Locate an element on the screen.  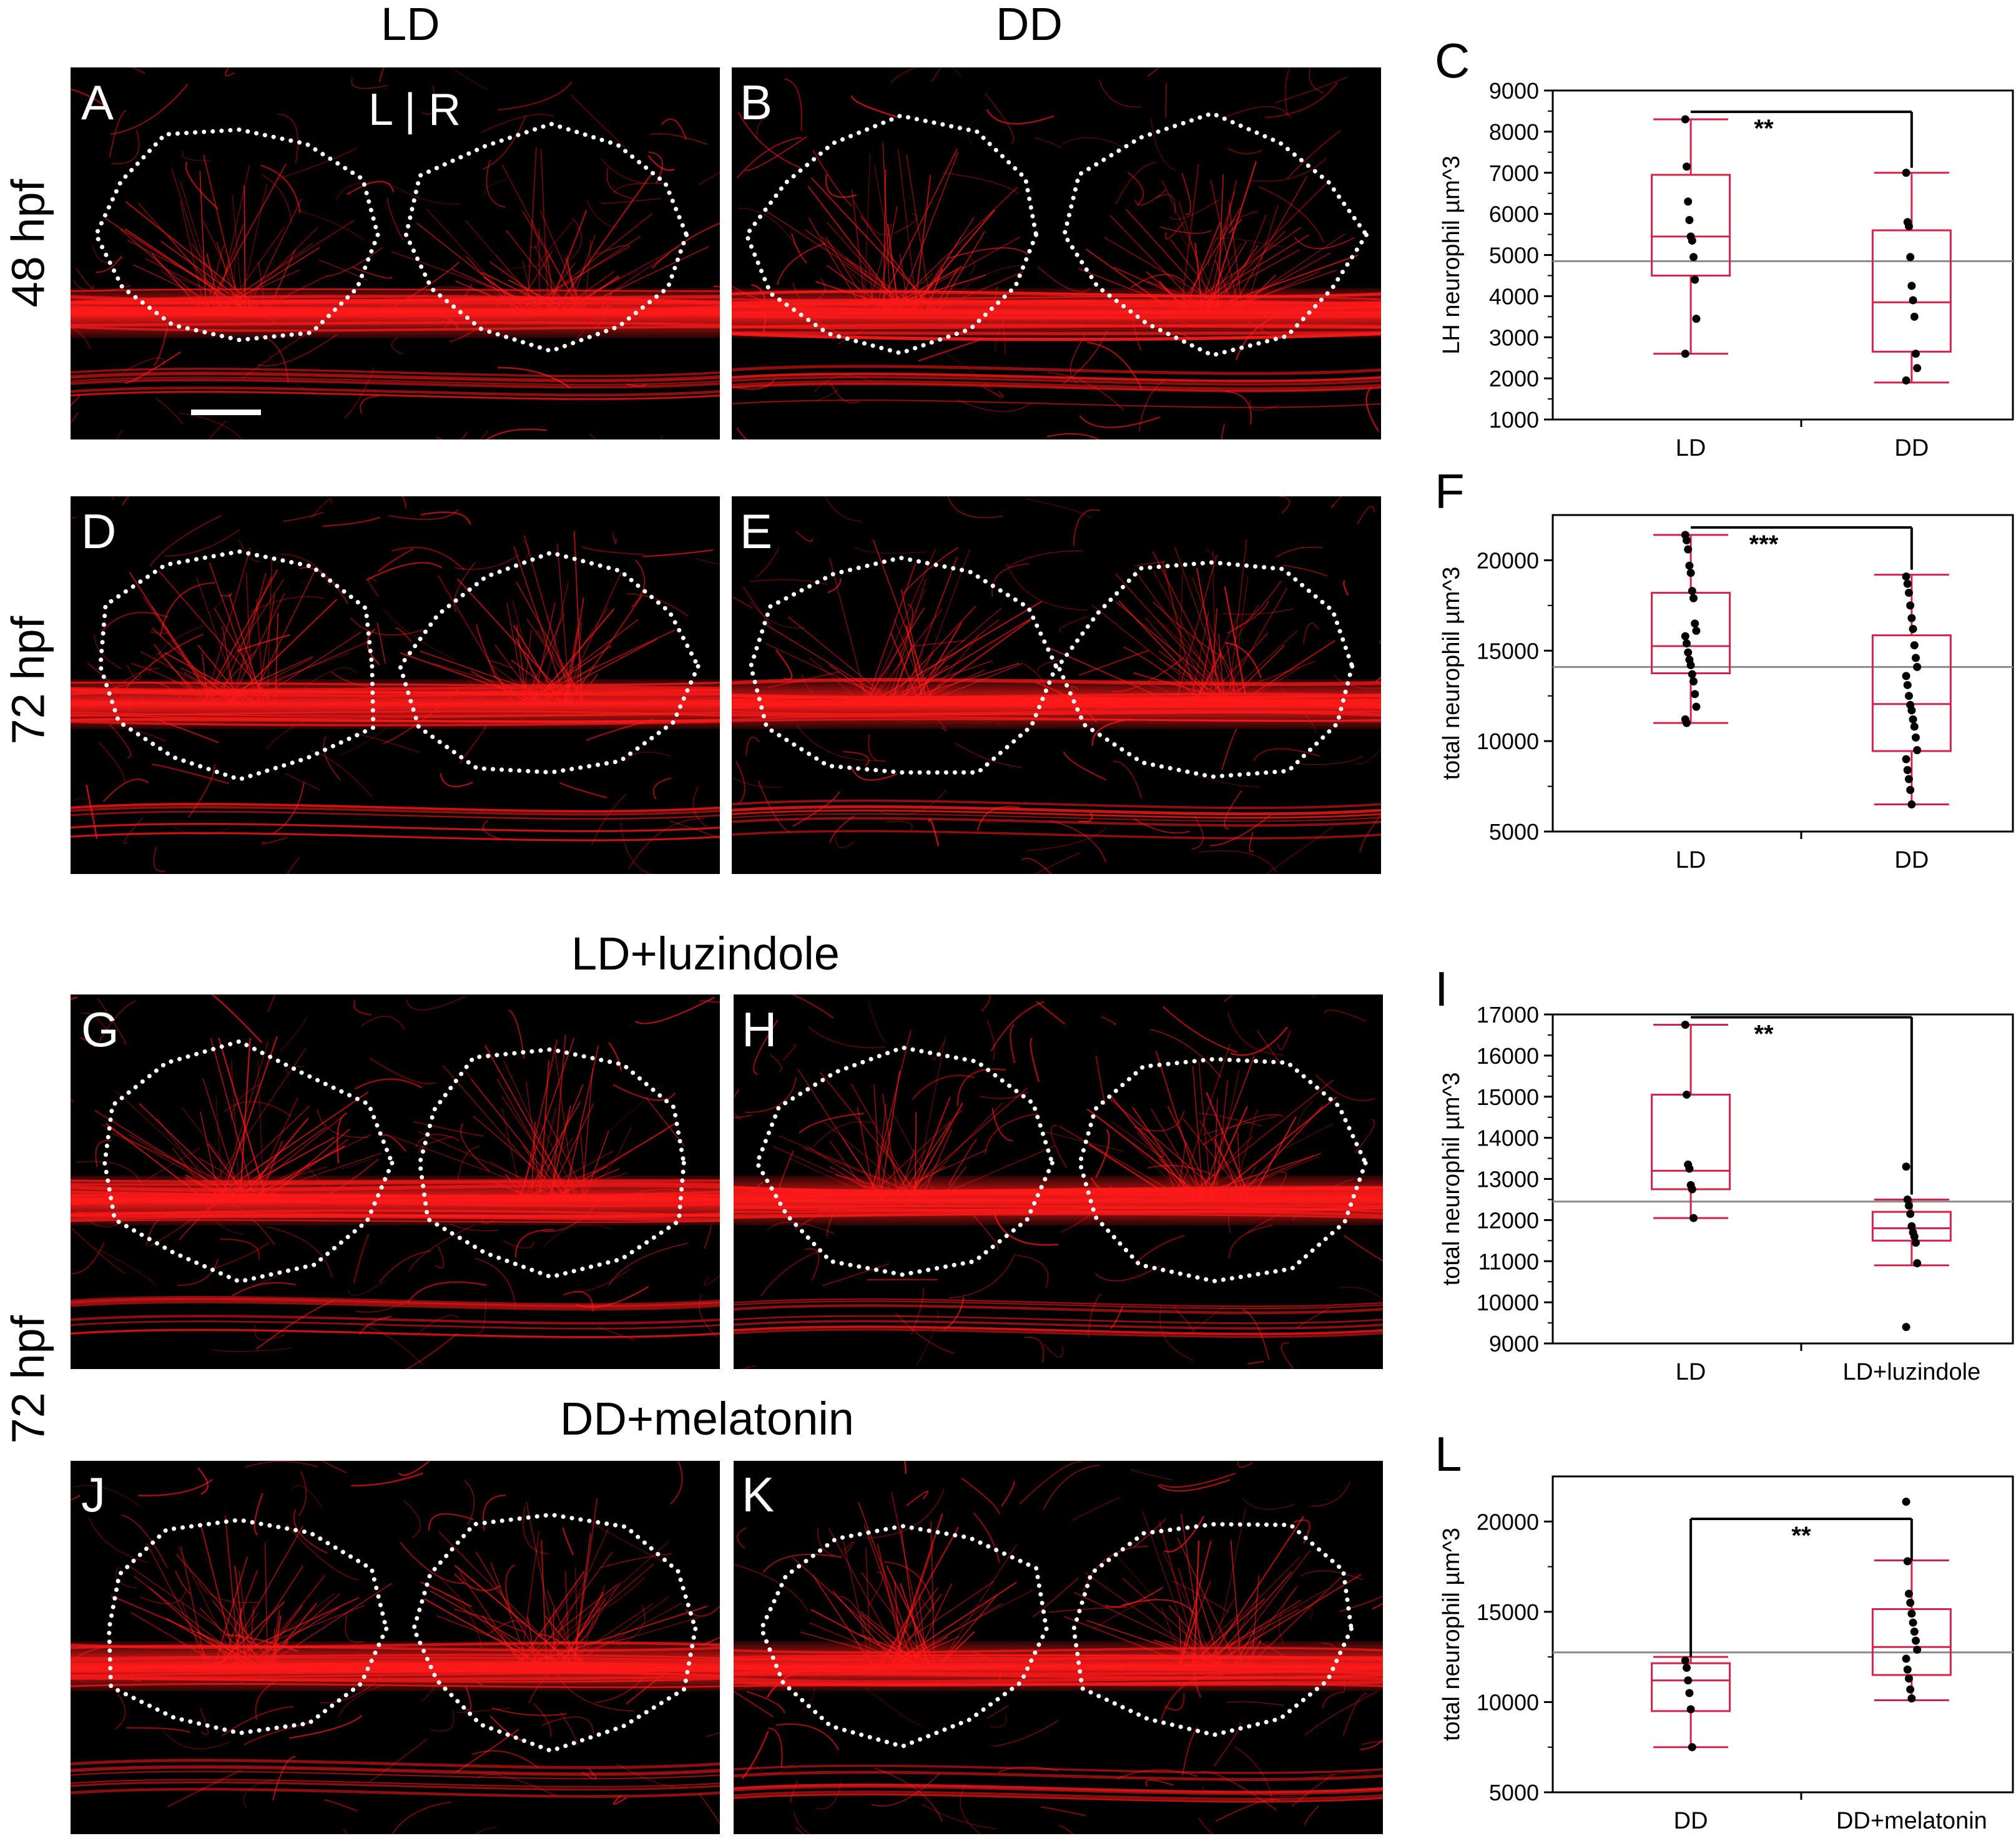
image-panel-g is located at coordinates (395, 1181).